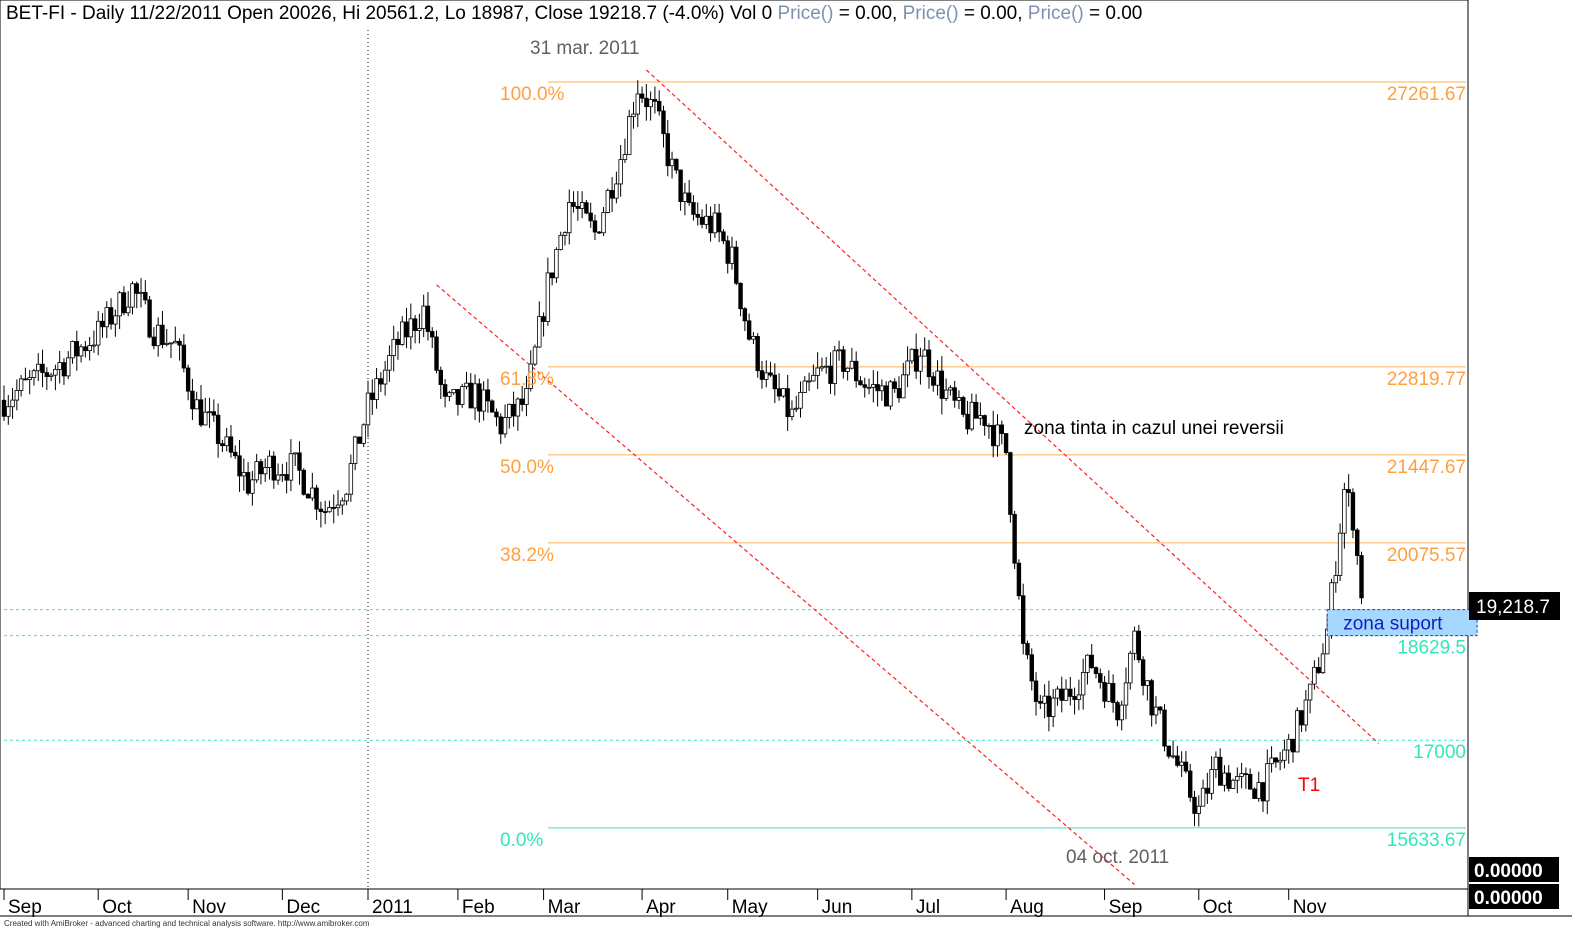  What do you see at coordinates (1426, 94) in the screenshot?
I see `fib-price-label-0: 27261.67` at bounding box center [1426, 94].